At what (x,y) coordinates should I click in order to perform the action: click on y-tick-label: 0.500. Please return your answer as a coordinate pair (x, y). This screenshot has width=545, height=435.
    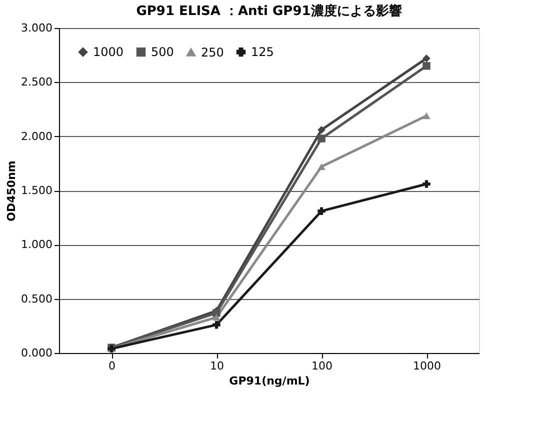
    Looking at the image, I should click on (36, 299).